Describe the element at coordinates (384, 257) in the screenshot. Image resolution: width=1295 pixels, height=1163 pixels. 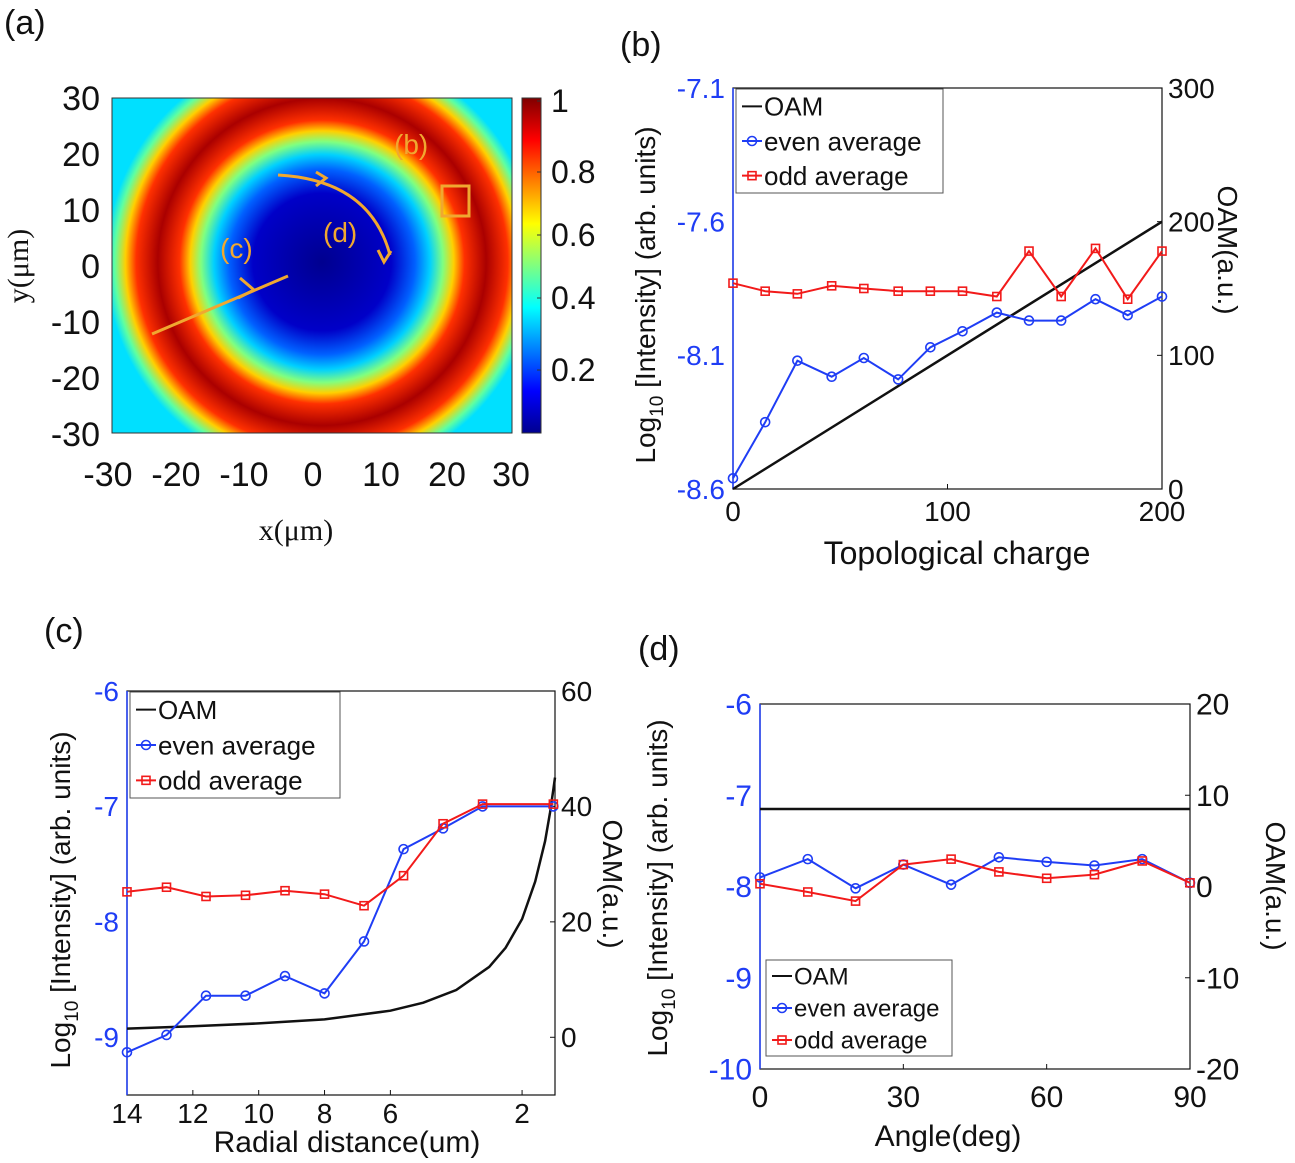
I see `annotation-arrow-d-right` at that location.